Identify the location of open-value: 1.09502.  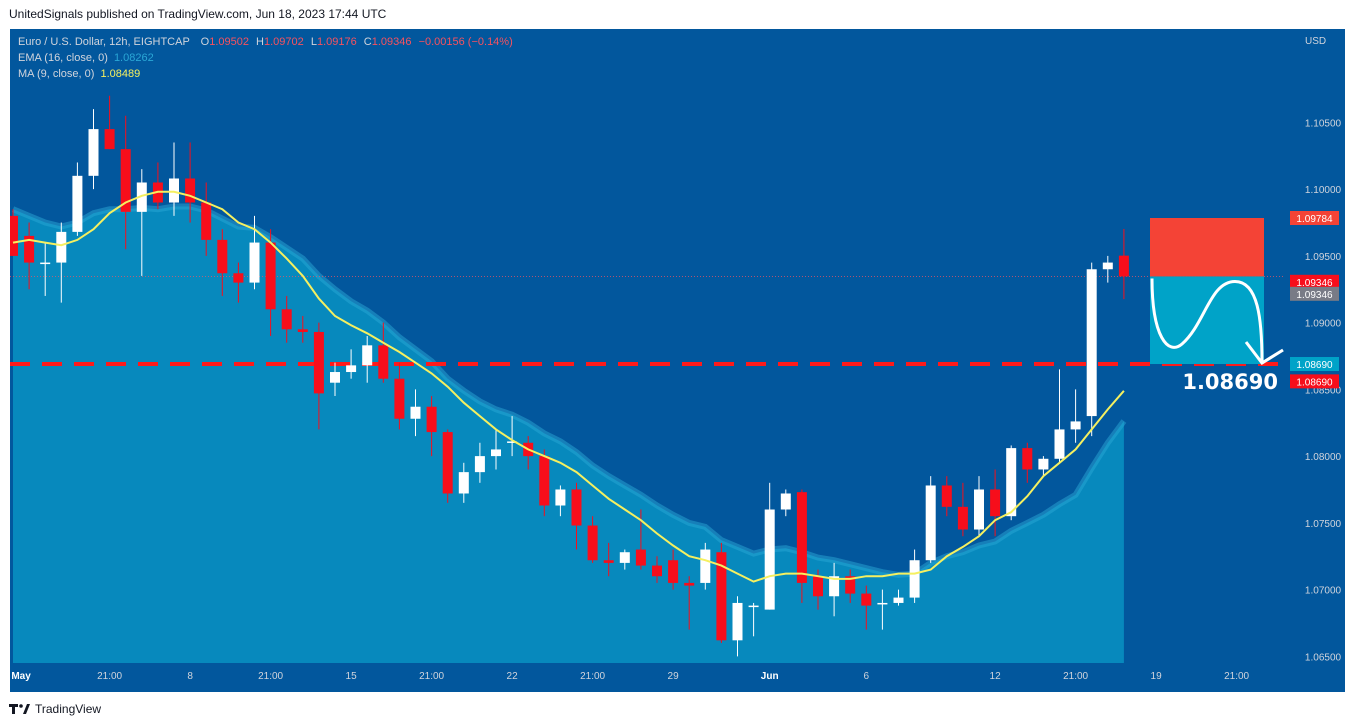
(229, 42).